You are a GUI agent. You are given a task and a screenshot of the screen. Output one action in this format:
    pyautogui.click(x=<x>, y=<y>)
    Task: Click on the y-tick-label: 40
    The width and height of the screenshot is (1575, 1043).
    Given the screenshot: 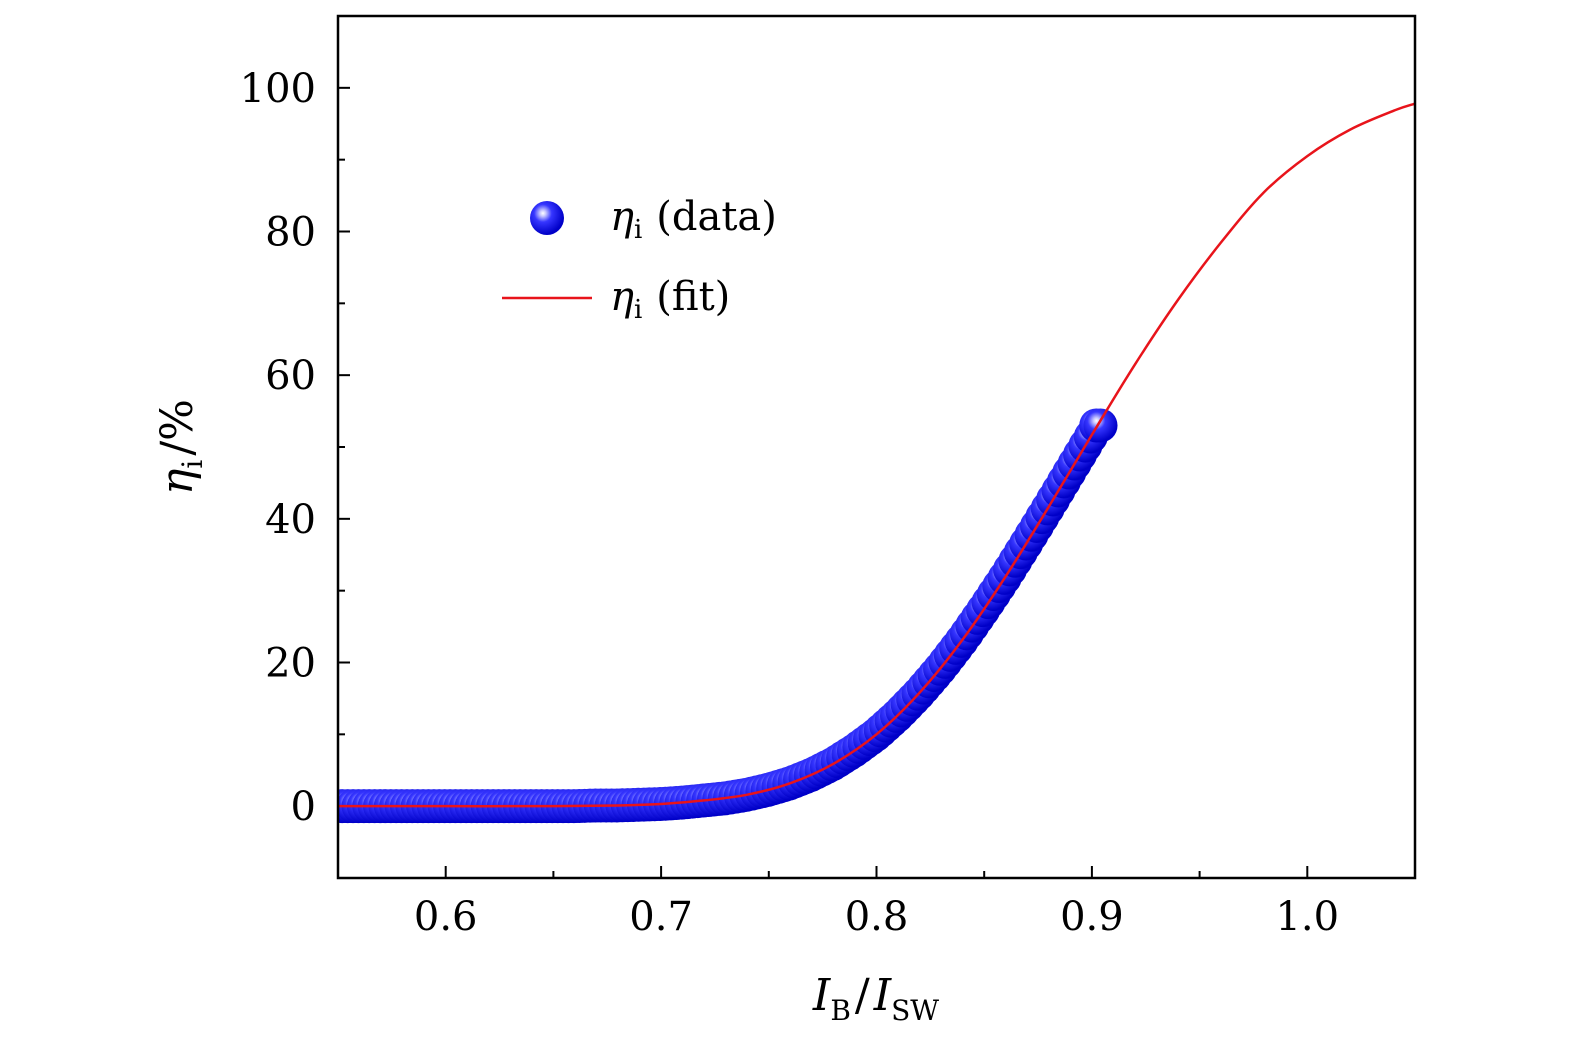 What is the action you would take?
    pyautogui.click(x=290, y=520)
    